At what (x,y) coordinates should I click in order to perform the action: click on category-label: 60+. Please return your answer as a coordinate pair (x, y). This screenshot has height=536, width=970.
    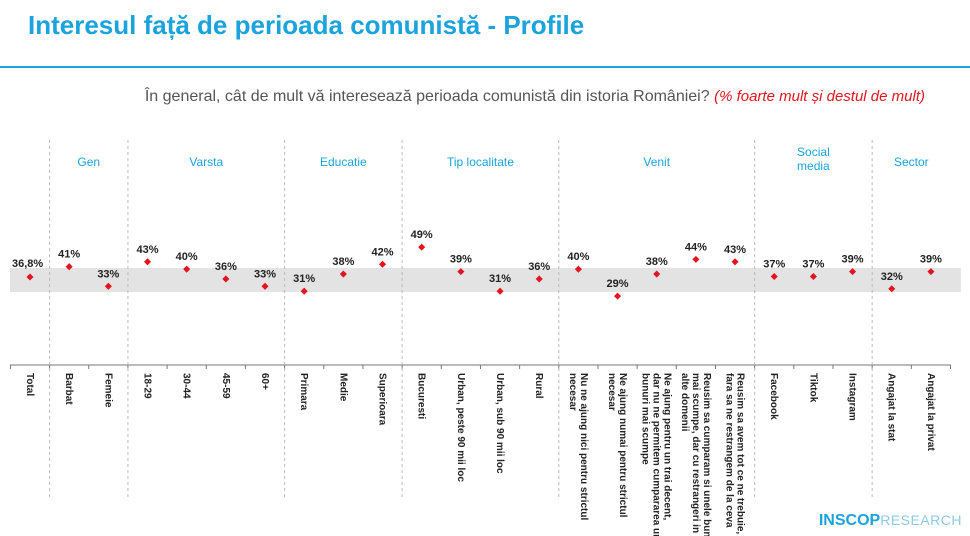
    Looking at the image, I should click on (264, 381).